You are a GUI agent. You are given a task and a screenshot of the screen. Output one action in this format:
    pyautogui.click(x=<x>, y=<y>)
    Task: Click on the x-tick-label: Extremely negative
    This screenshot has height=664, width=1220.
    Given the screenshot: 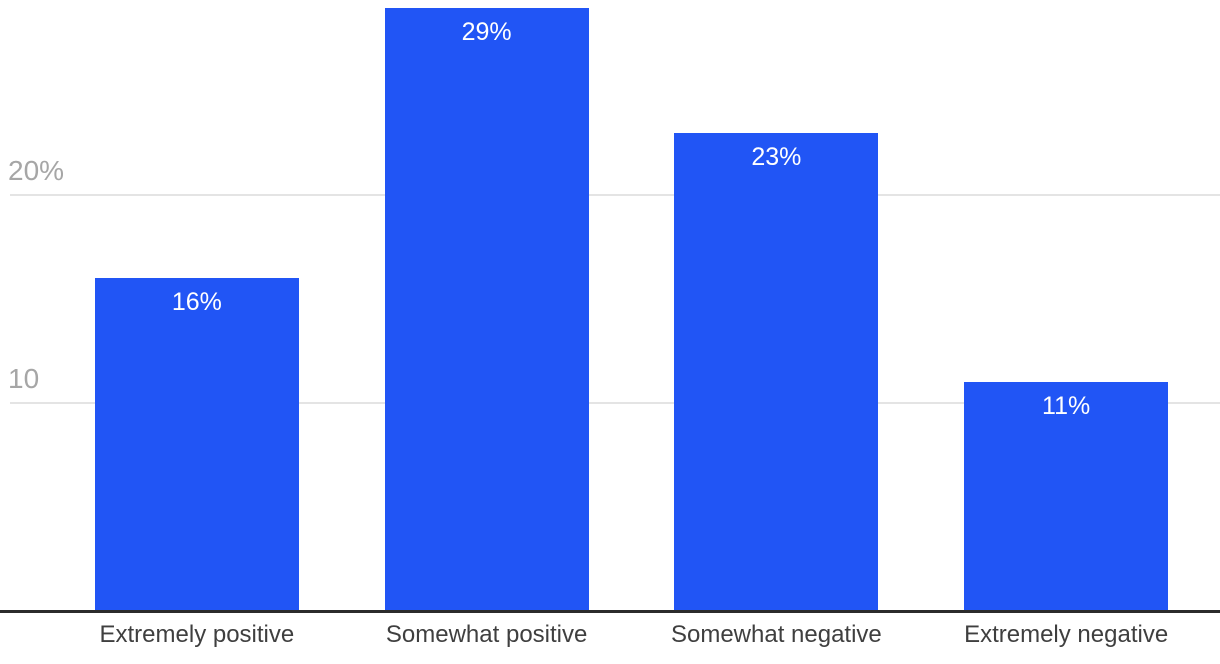 What is the action you would take?
    pyautogui.click(x=1066, y=634)
    